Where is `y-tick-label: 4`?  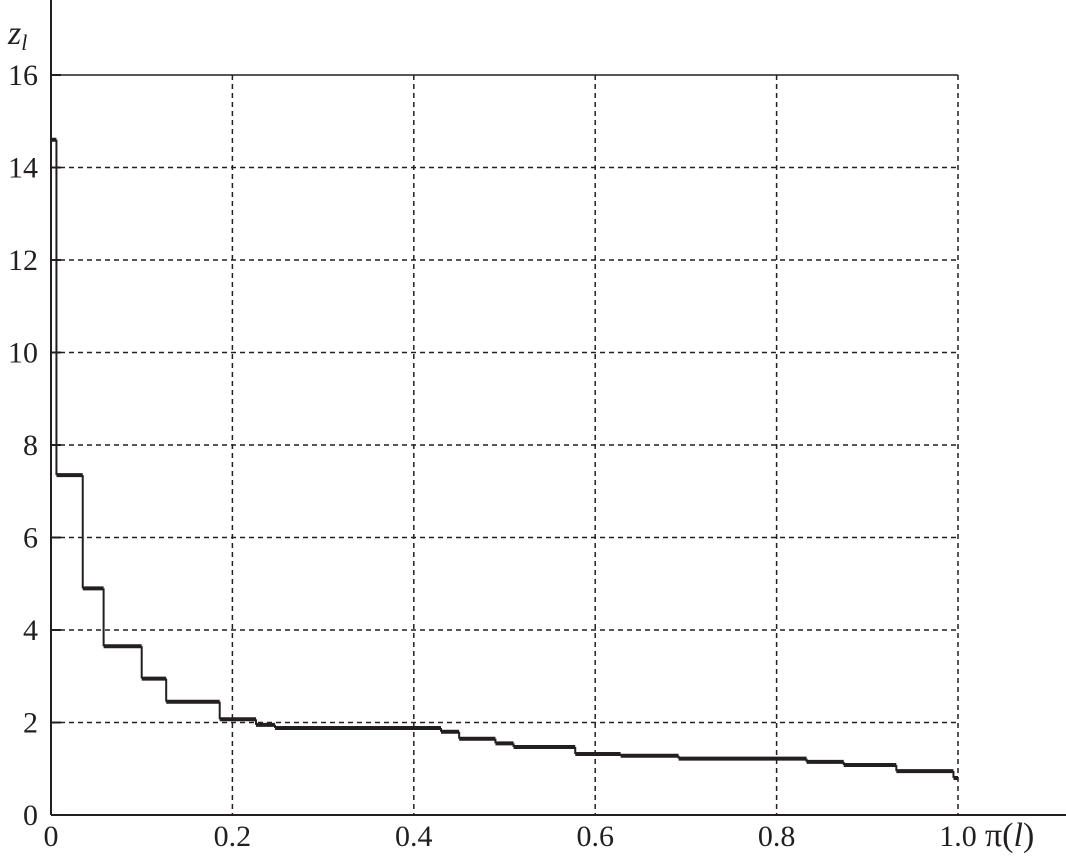
y-tick-label: 4 is located at coordinates (30, 630).